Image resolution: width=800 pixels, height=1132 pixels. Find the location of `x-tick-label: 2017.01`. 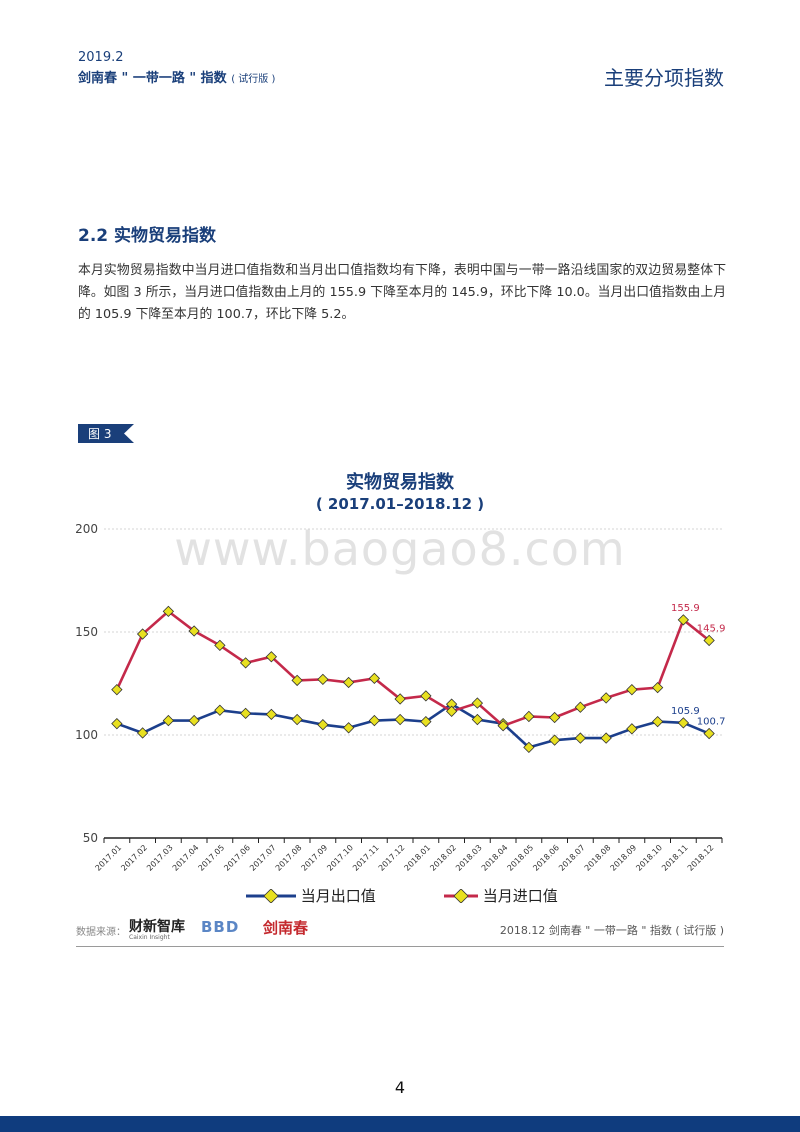

x-tick-label: 2017.01 is located at coordinates (109, 858).